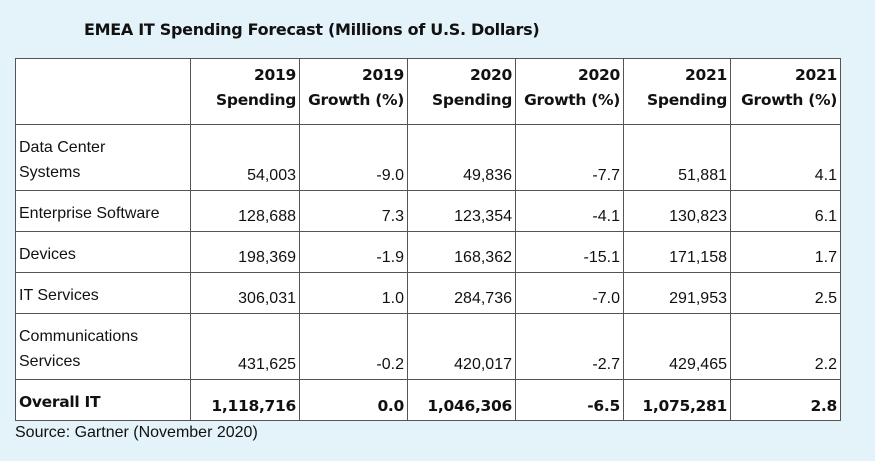 Image resolution: width=875 pixels, height=461 pixels. I want to click on table-cell: -1.9, so click(353, 252).